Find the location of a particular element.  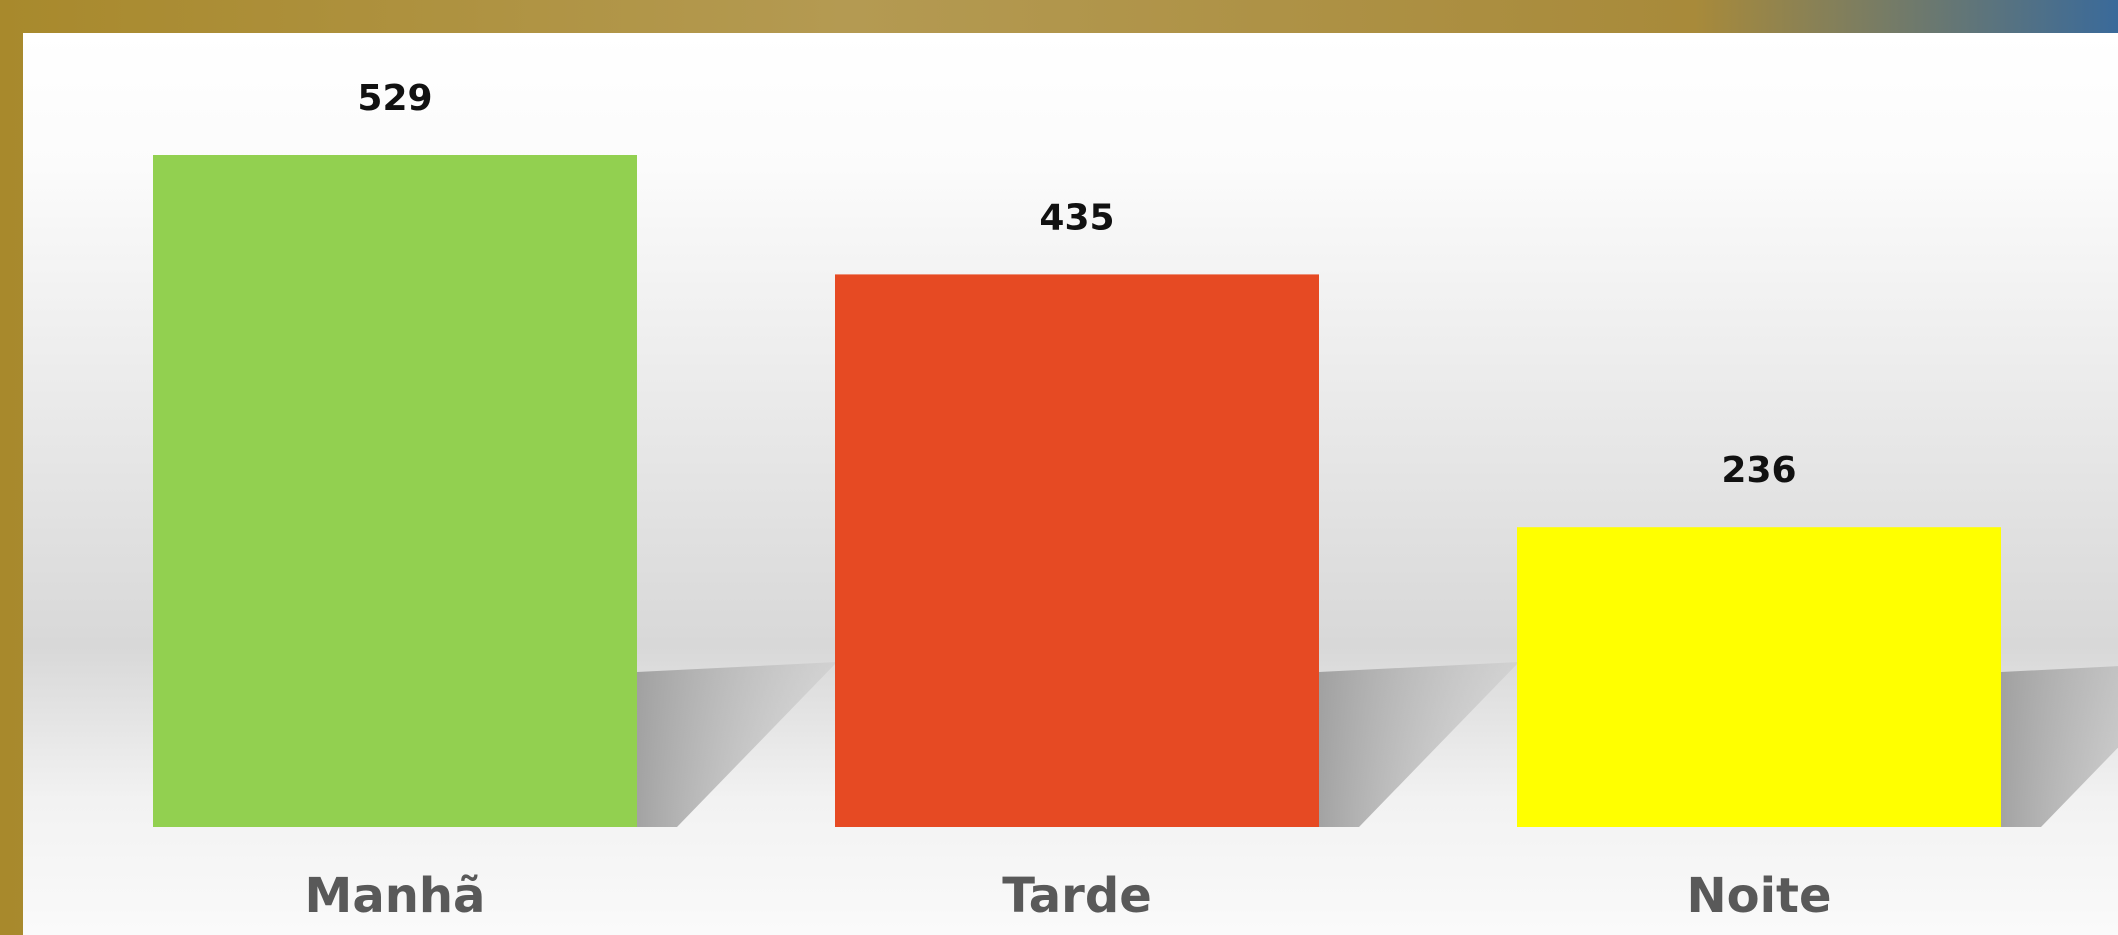

data-label: 236 is located at coordinates (1758, 470).